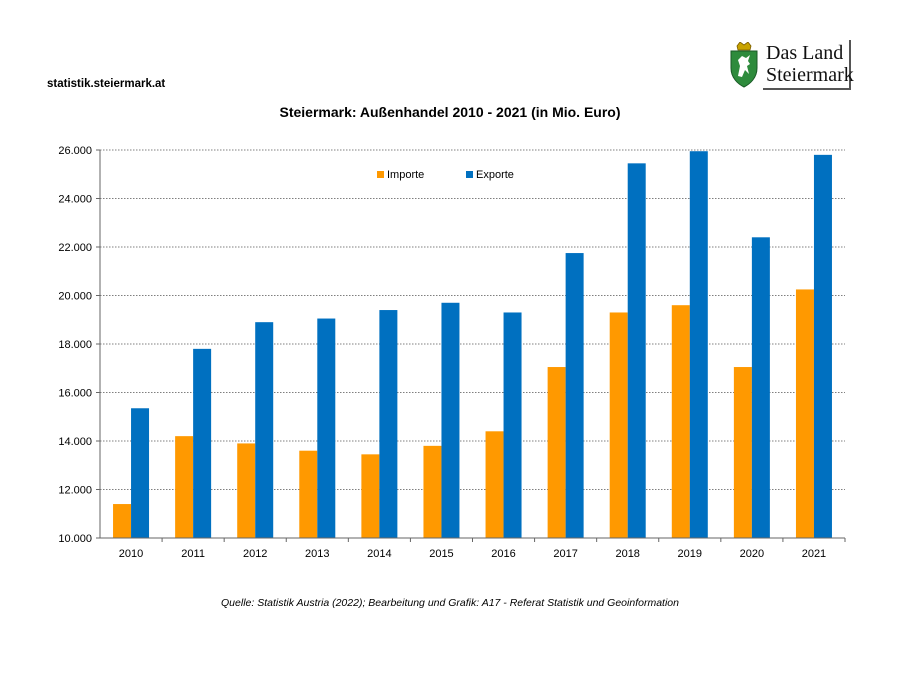 This screenshot has width=900, height=675. I want to click on bar-exporte-2021, so click(822, 346).